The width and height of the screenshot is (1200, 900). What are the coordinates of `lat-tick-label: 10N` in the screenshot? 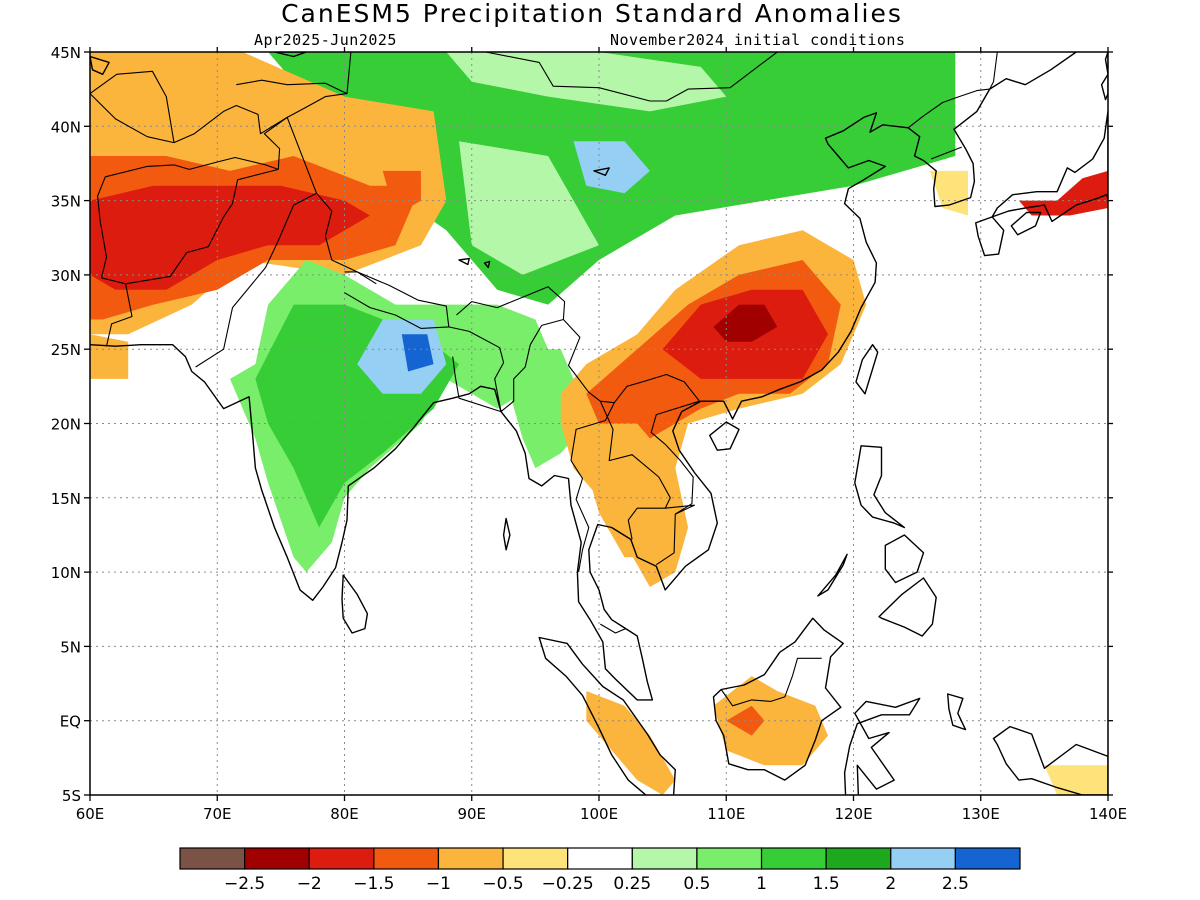 It's located at (66, 573).